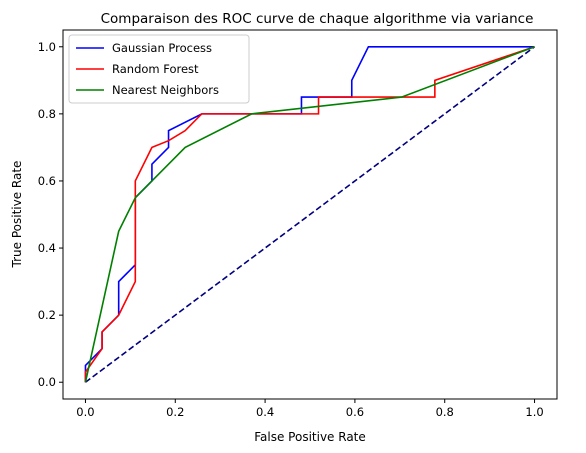 The image size is (586, 453). Describe the element at coordinates (534, 412) in the screenshot. I see `x-tick-label: 1.0` at that location.